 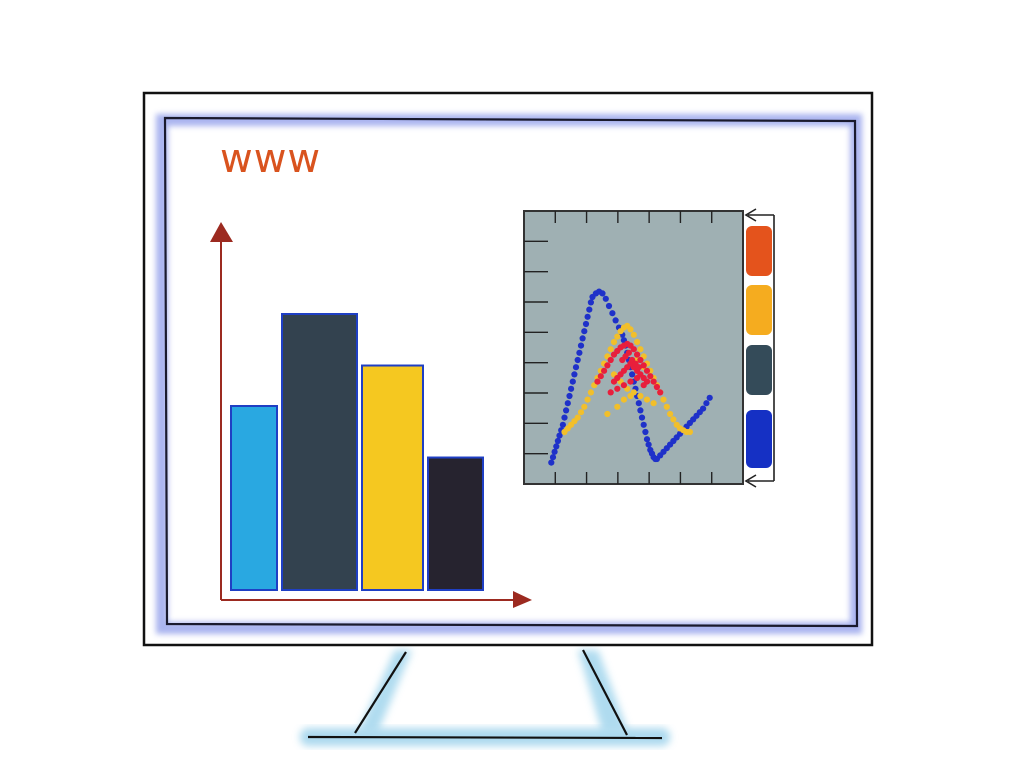 What do you see at coordinates (750, 481) in the screenshot?
I see `legend-arrow-bottom` at bounding box center [750, 481].